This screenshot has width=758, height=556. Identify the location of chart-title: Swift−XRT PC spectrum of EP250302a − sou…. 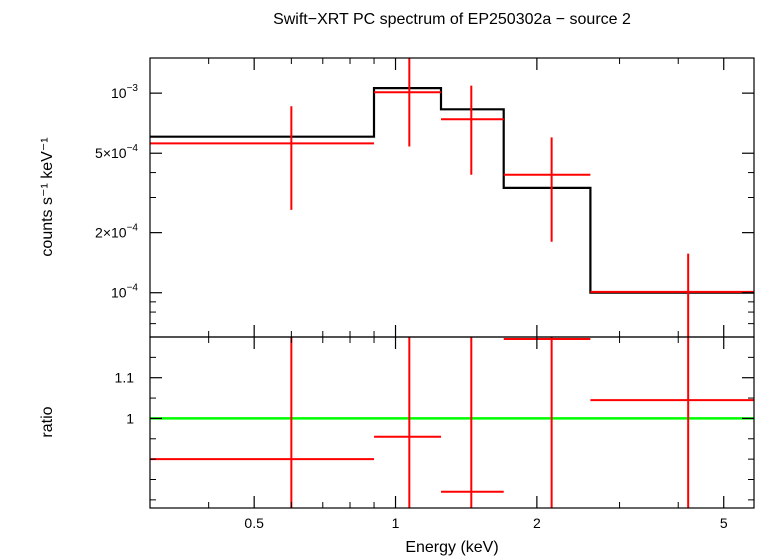
(452, 19).